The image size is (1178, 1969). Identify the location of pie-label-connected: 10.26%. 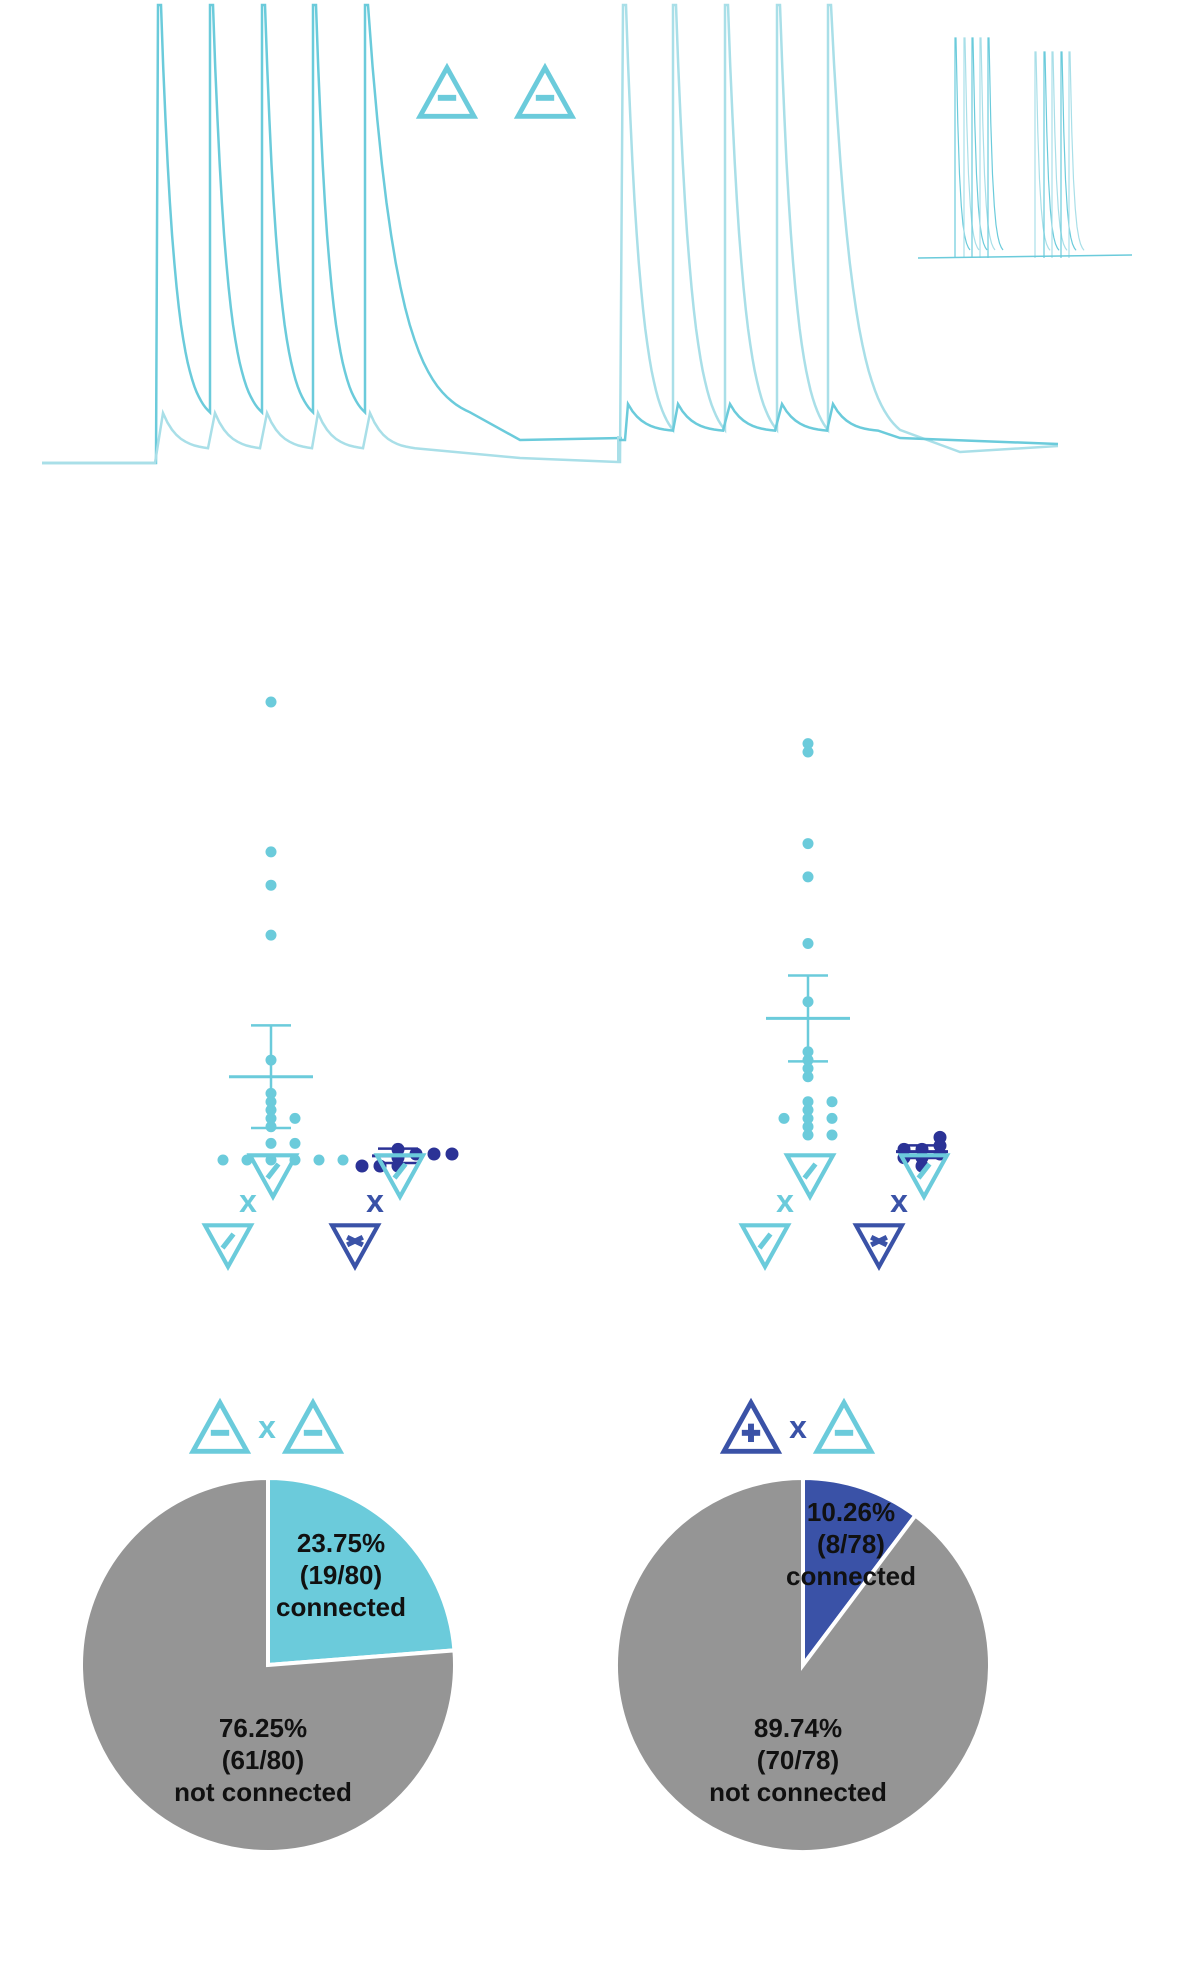
(851, 1512).